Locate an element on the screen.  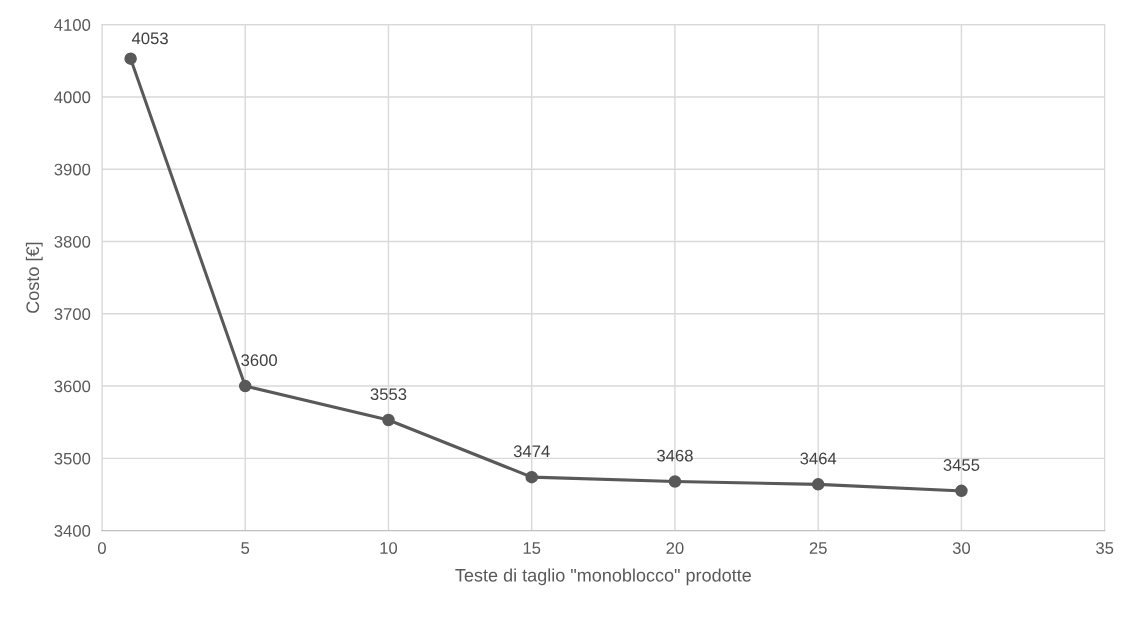
y-tick-label: 3600 is located at coordinates (72, 386).